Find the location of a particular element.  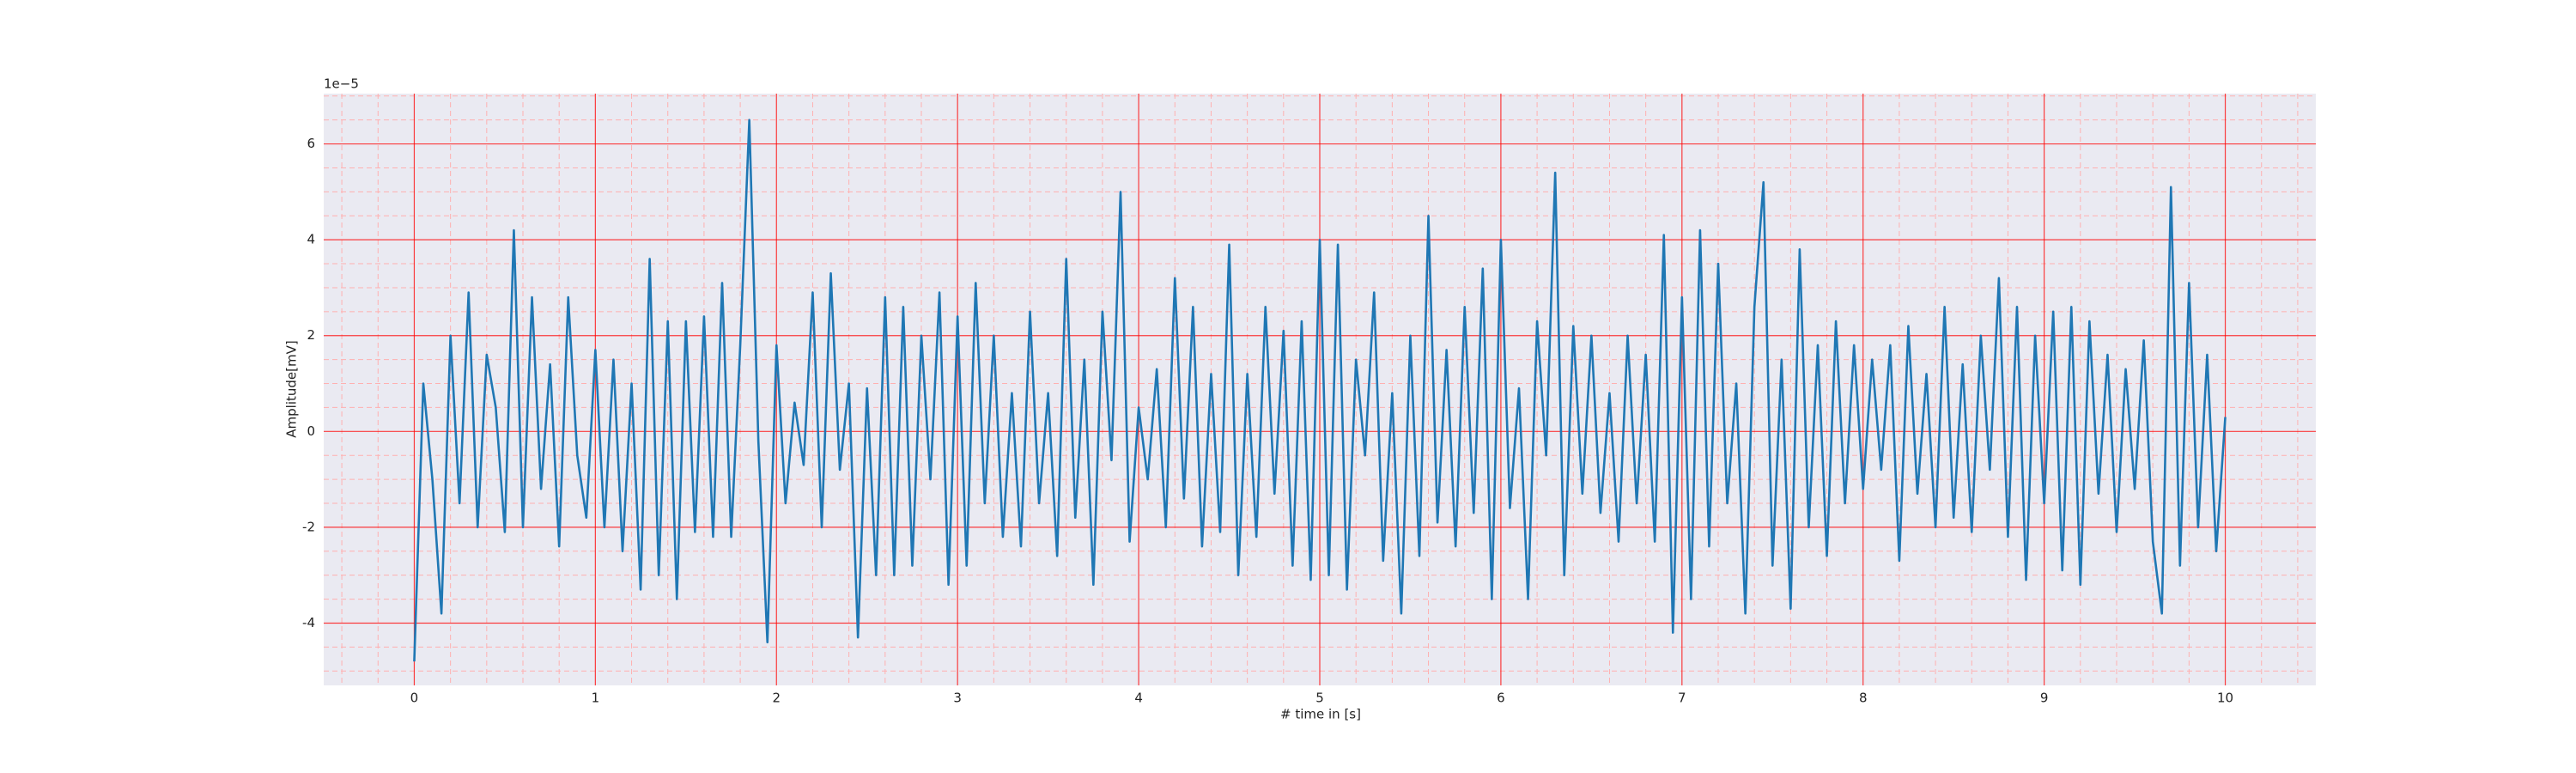

y-axis-label: Amplitude[mV] is located at coordinates (292, 388).